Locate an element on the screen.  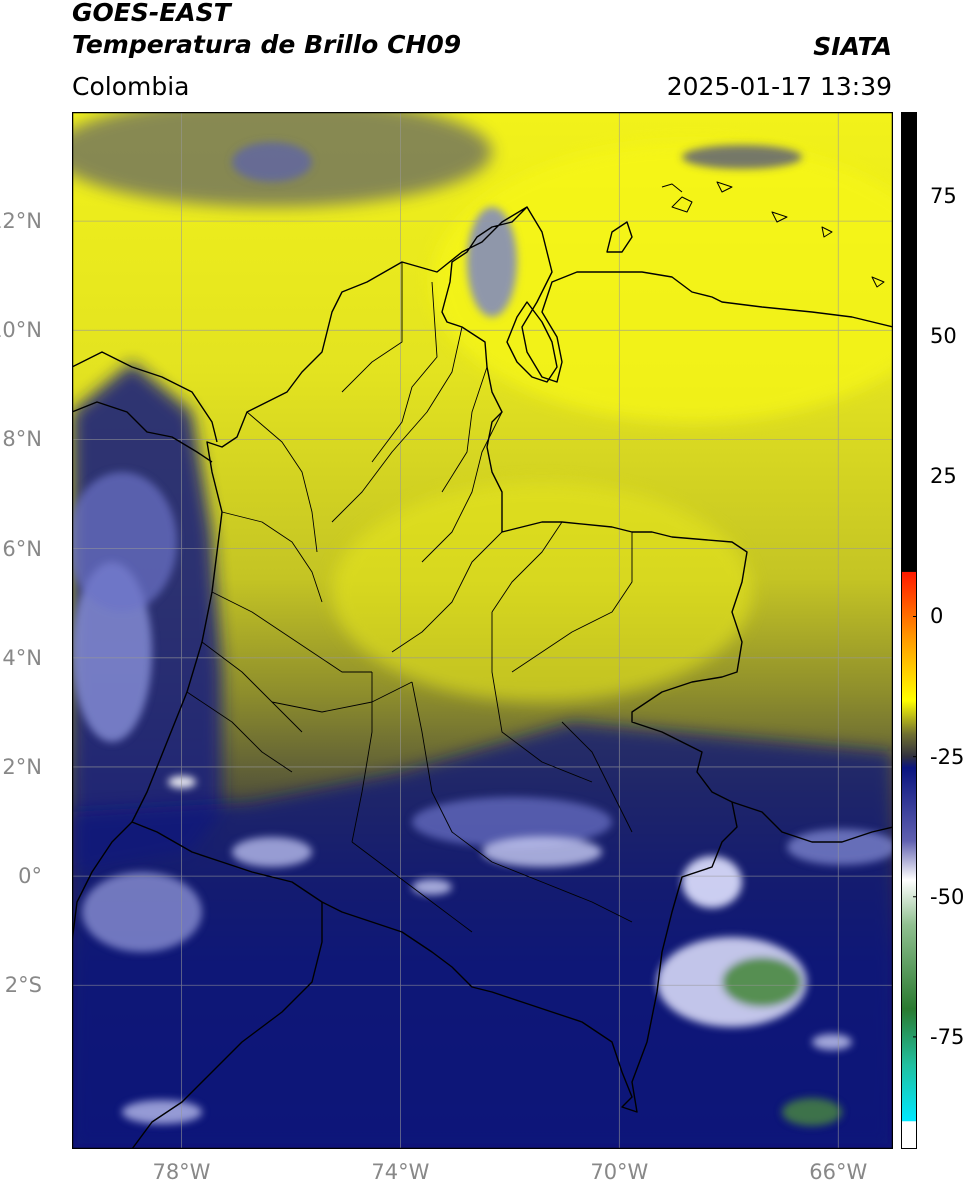
colorbar is located at coordinates (909, 630).